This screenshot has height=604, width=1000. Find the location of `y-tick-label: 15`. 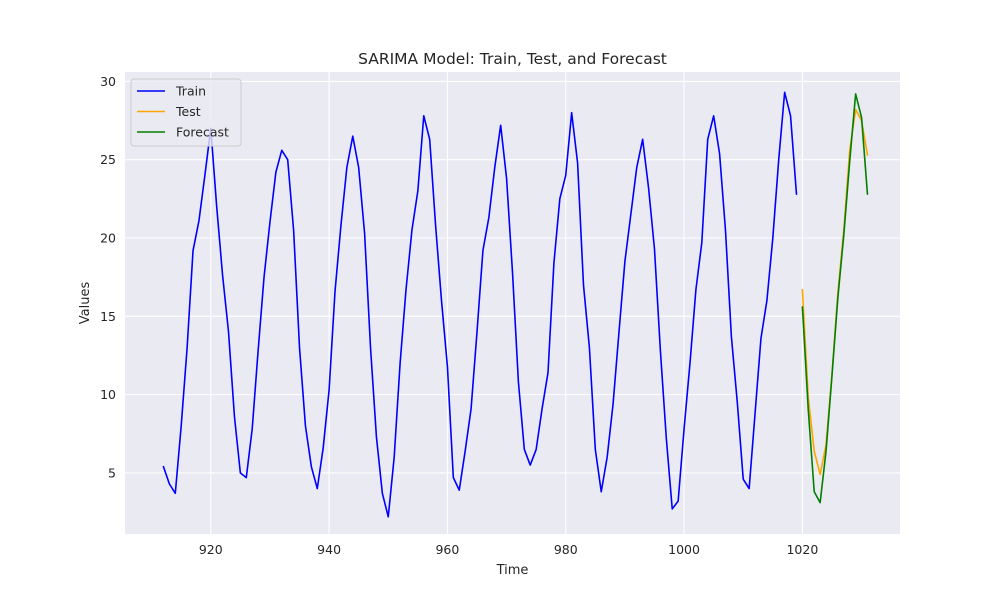

y-tick-label: 15 is located at coordinates (108, 316).